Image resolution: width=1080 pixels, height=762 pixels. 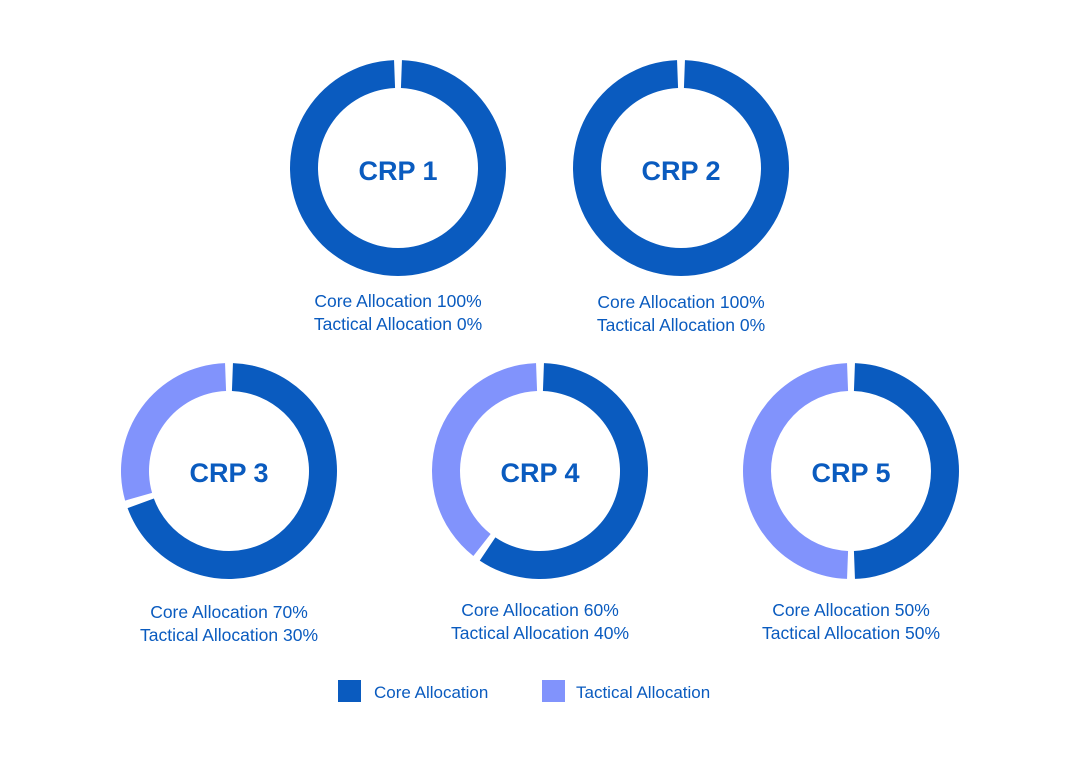 What do you see at coordinates (553, 691) in the screenshot?
I see `legend-swatch-tactical` at bounding box center [553, 691].